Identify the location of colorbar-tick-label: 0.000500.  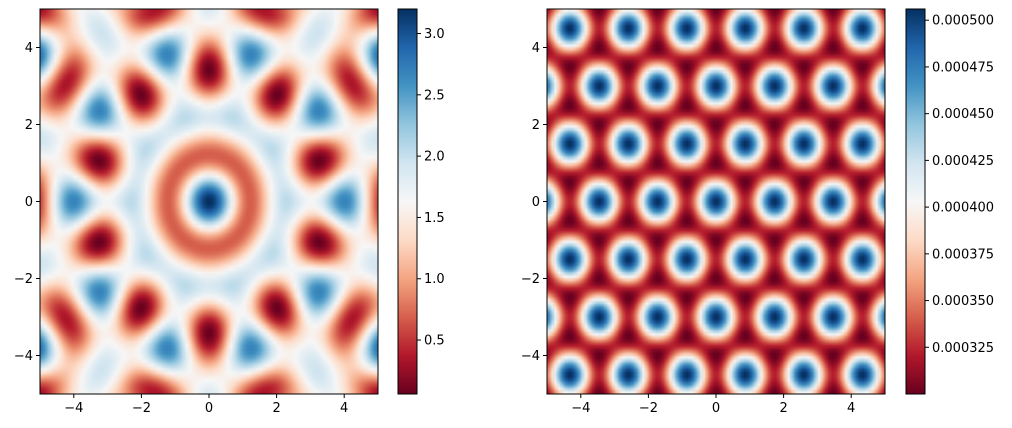
(963, 21).